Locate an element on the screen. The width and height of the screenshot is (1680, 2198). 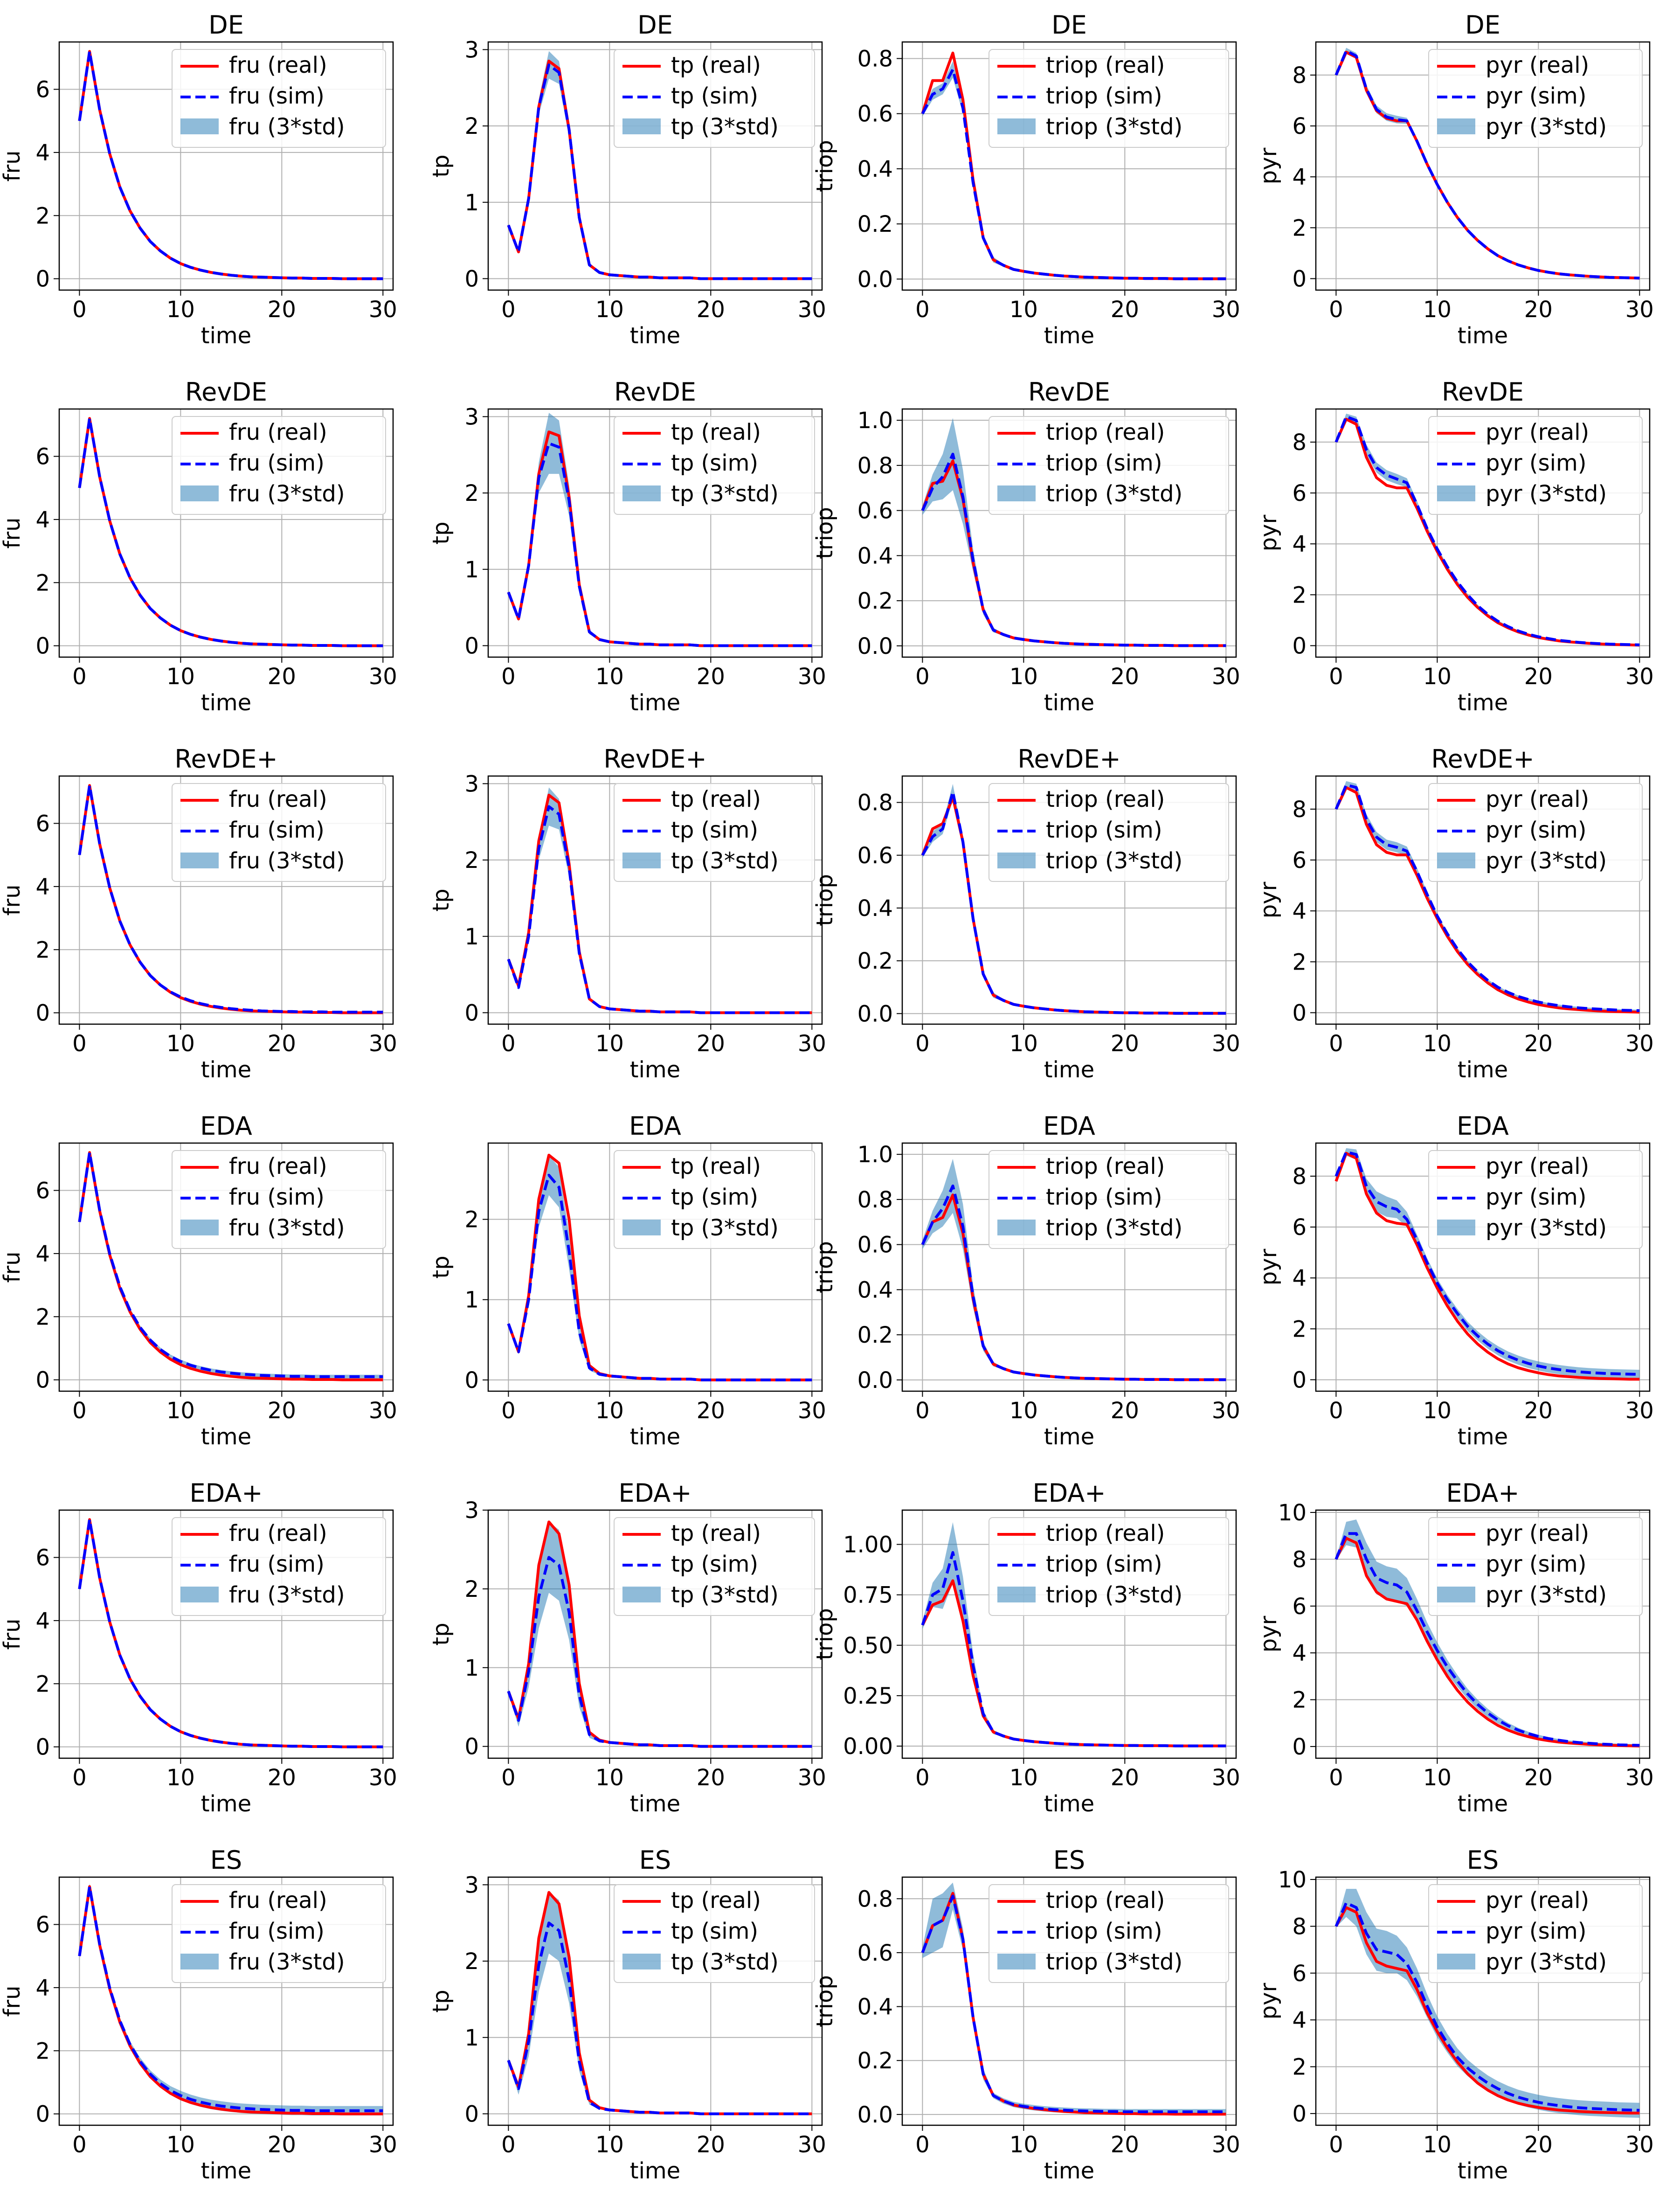
subplot-title: EDA+ is located at coordinates (227, 1493).